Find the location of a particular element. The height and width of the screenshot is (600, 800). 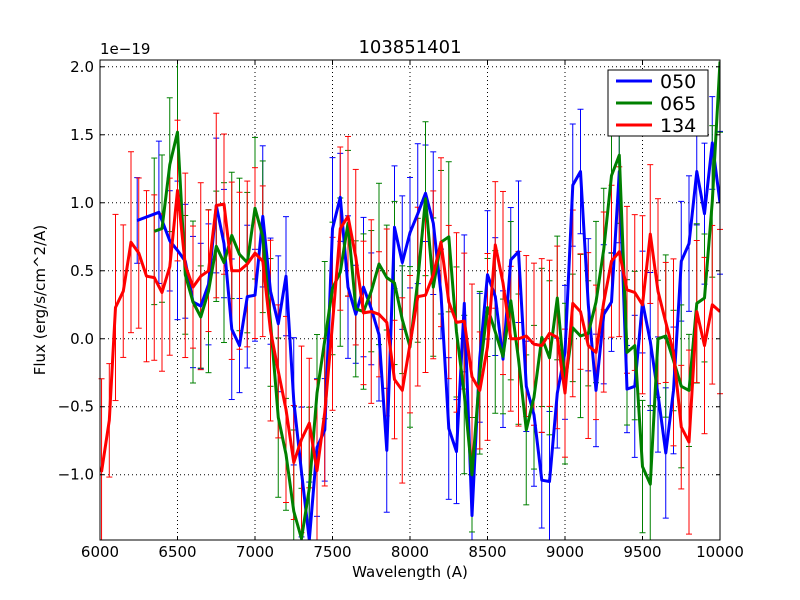

x-tick-label: 9500 is located at coordinates (642, 552).